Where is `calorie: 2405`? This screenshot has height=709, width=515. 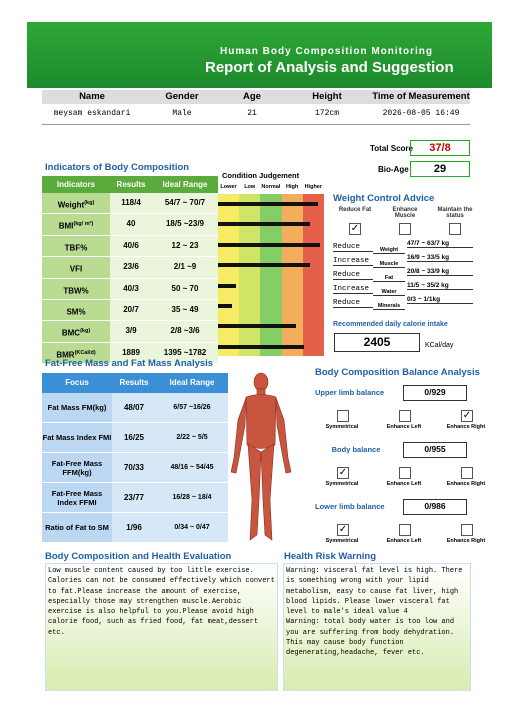
calorie: 2405 is located at coordinates (377, 342).